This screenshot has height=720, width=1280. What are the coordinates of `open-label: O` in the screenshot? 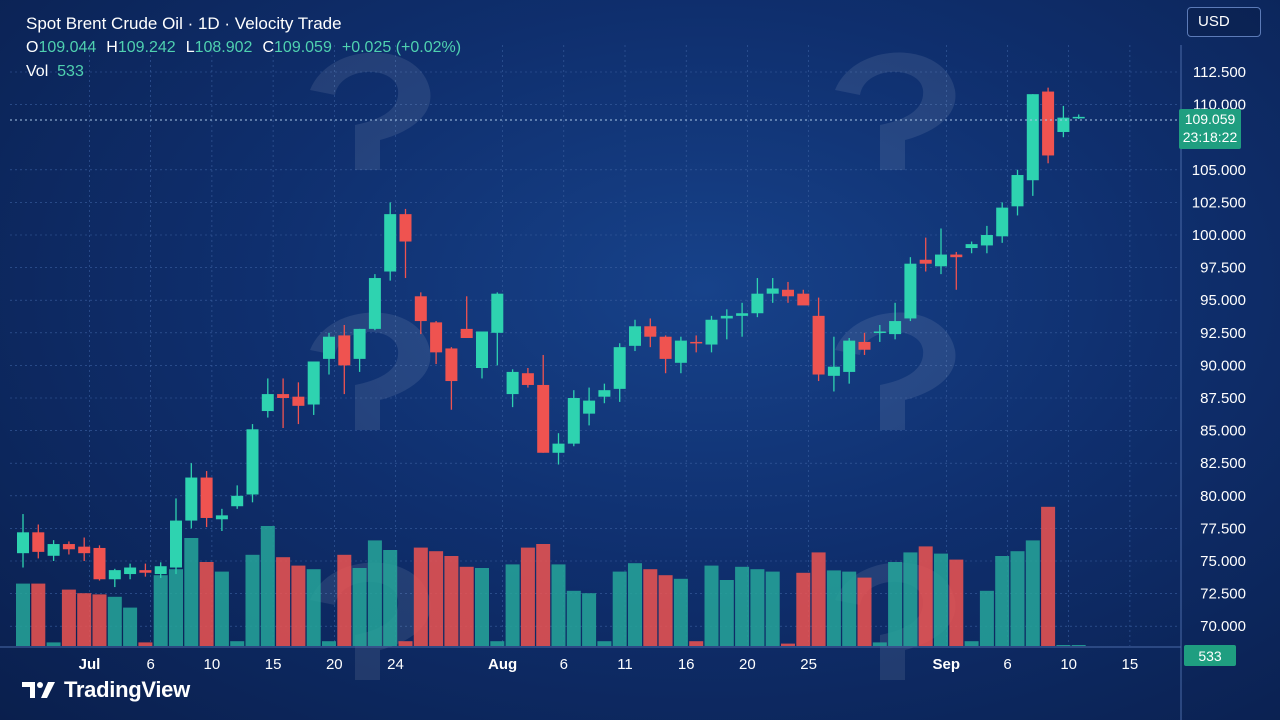 It's located at (32, 47).